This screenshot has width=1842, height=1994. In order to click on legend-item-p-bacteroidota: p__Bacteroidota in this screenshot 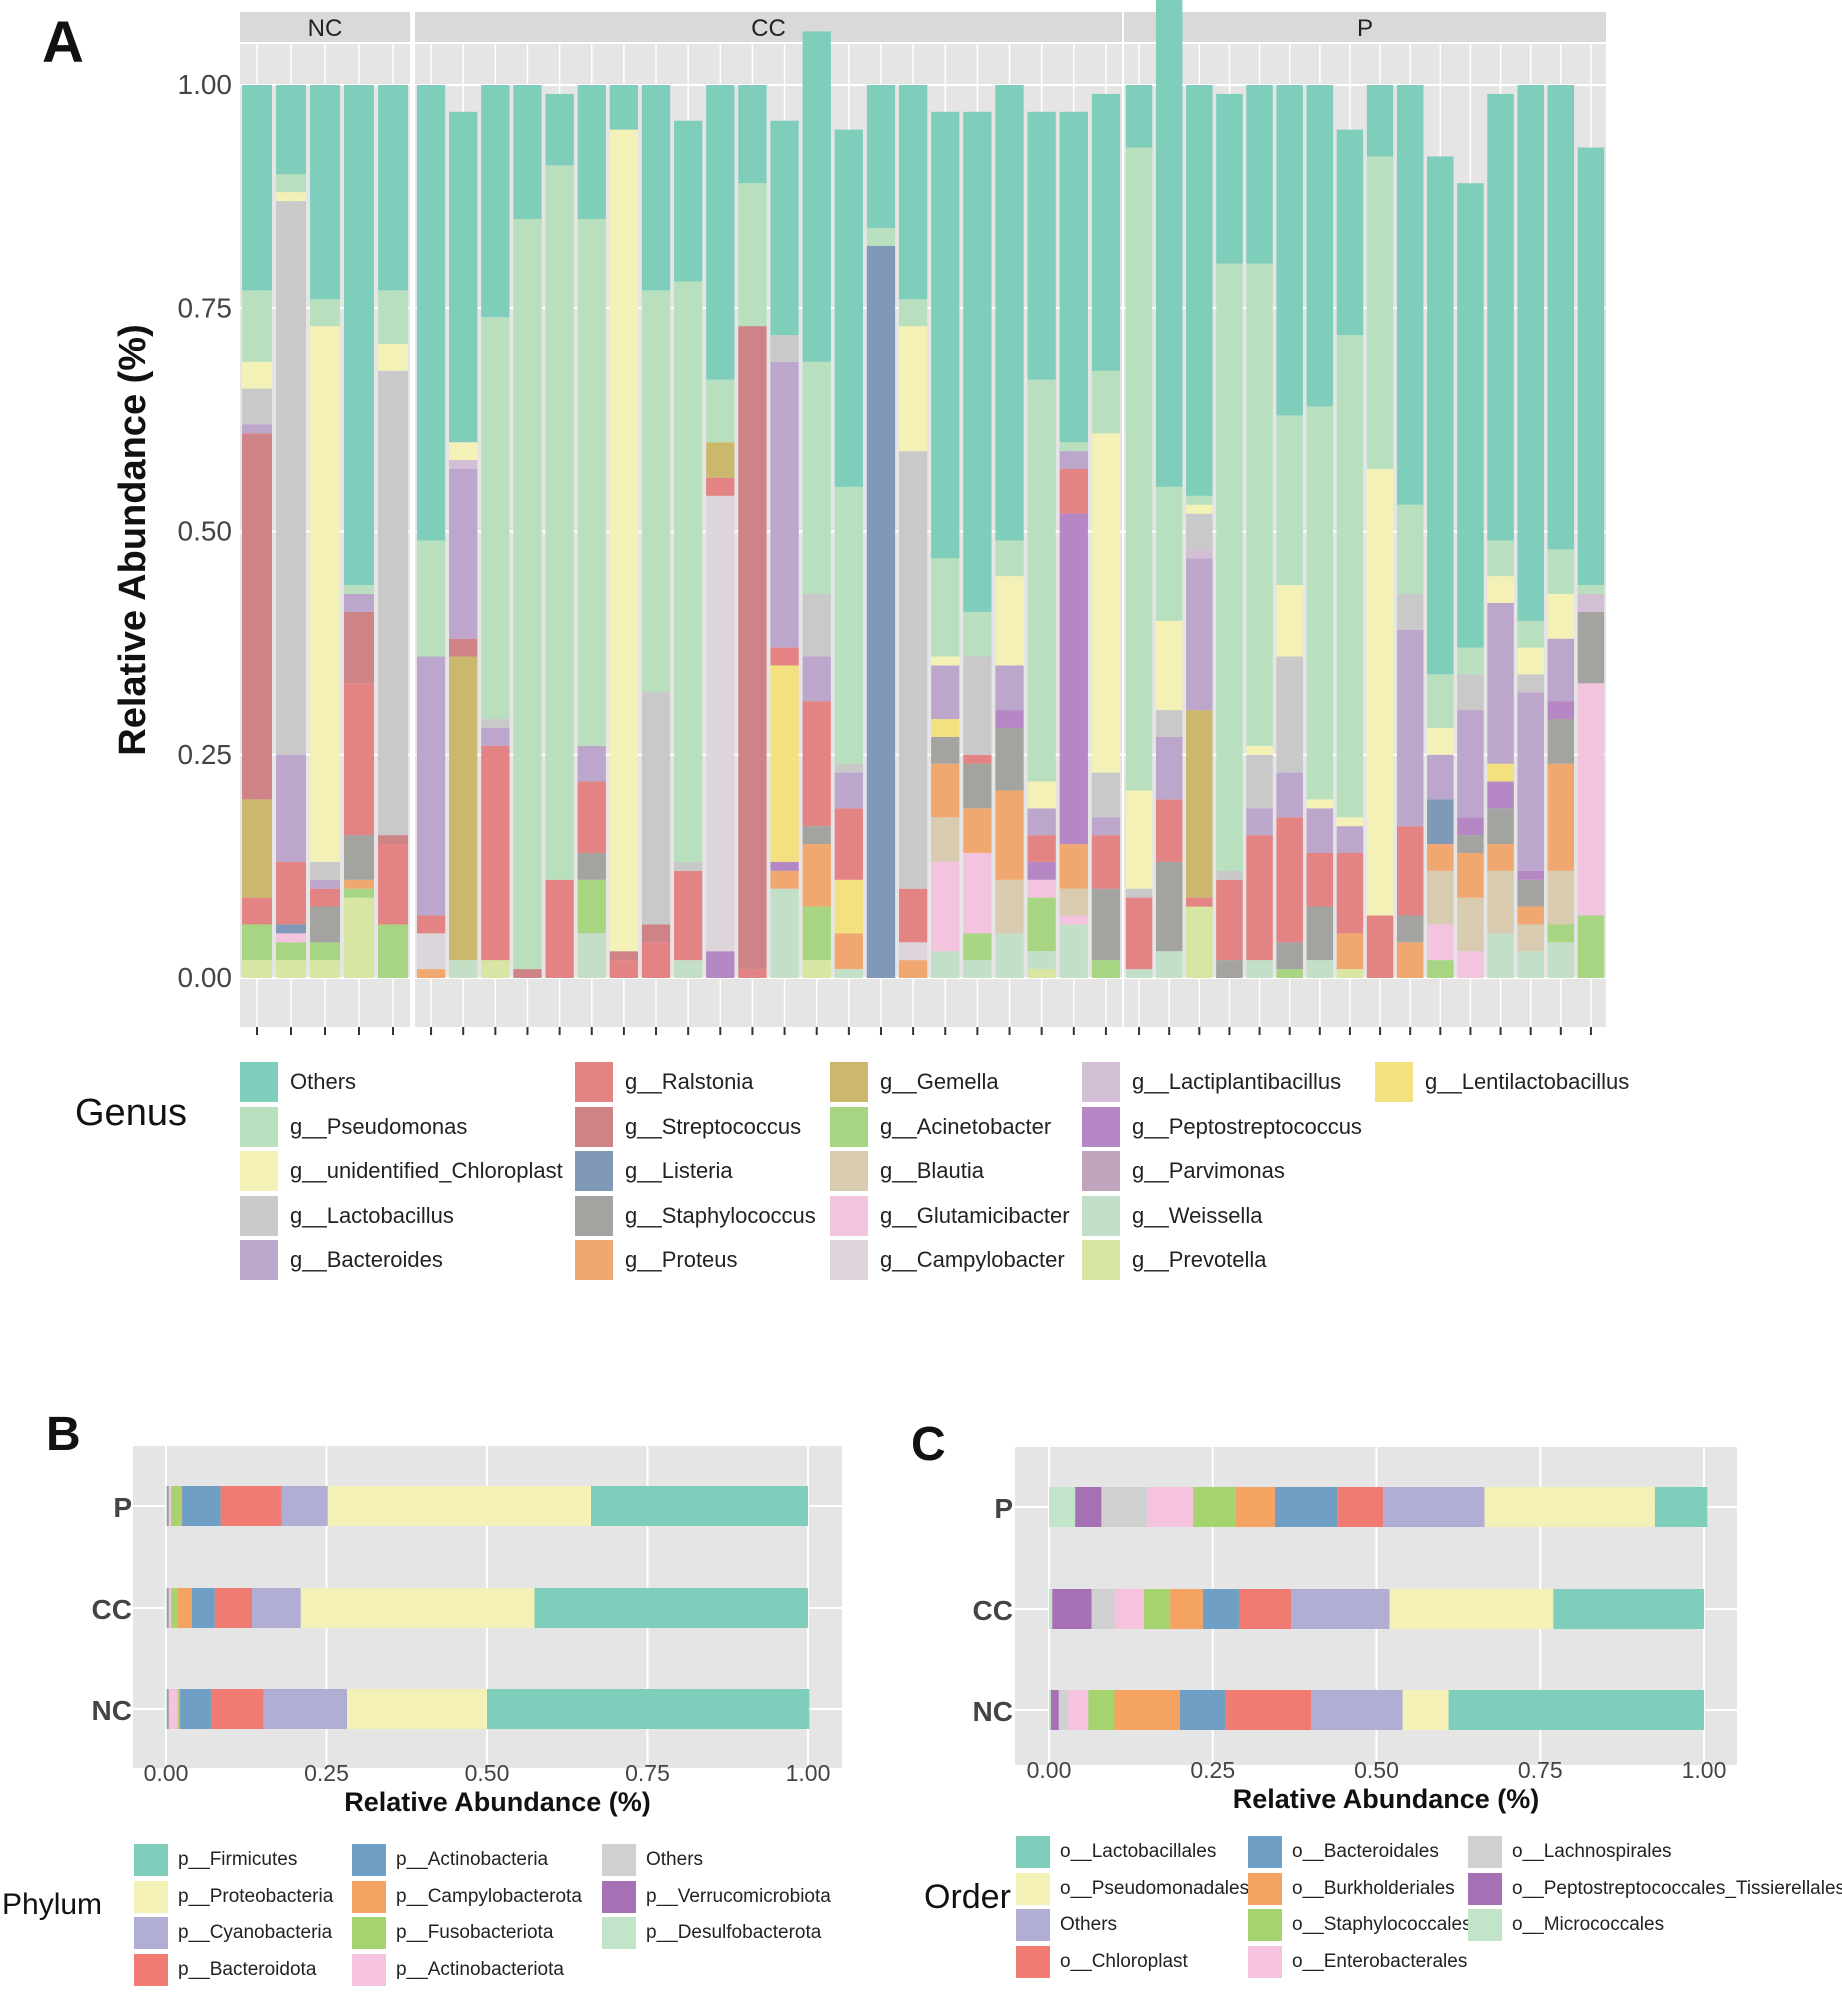, I will do `click(225, 1970)`.